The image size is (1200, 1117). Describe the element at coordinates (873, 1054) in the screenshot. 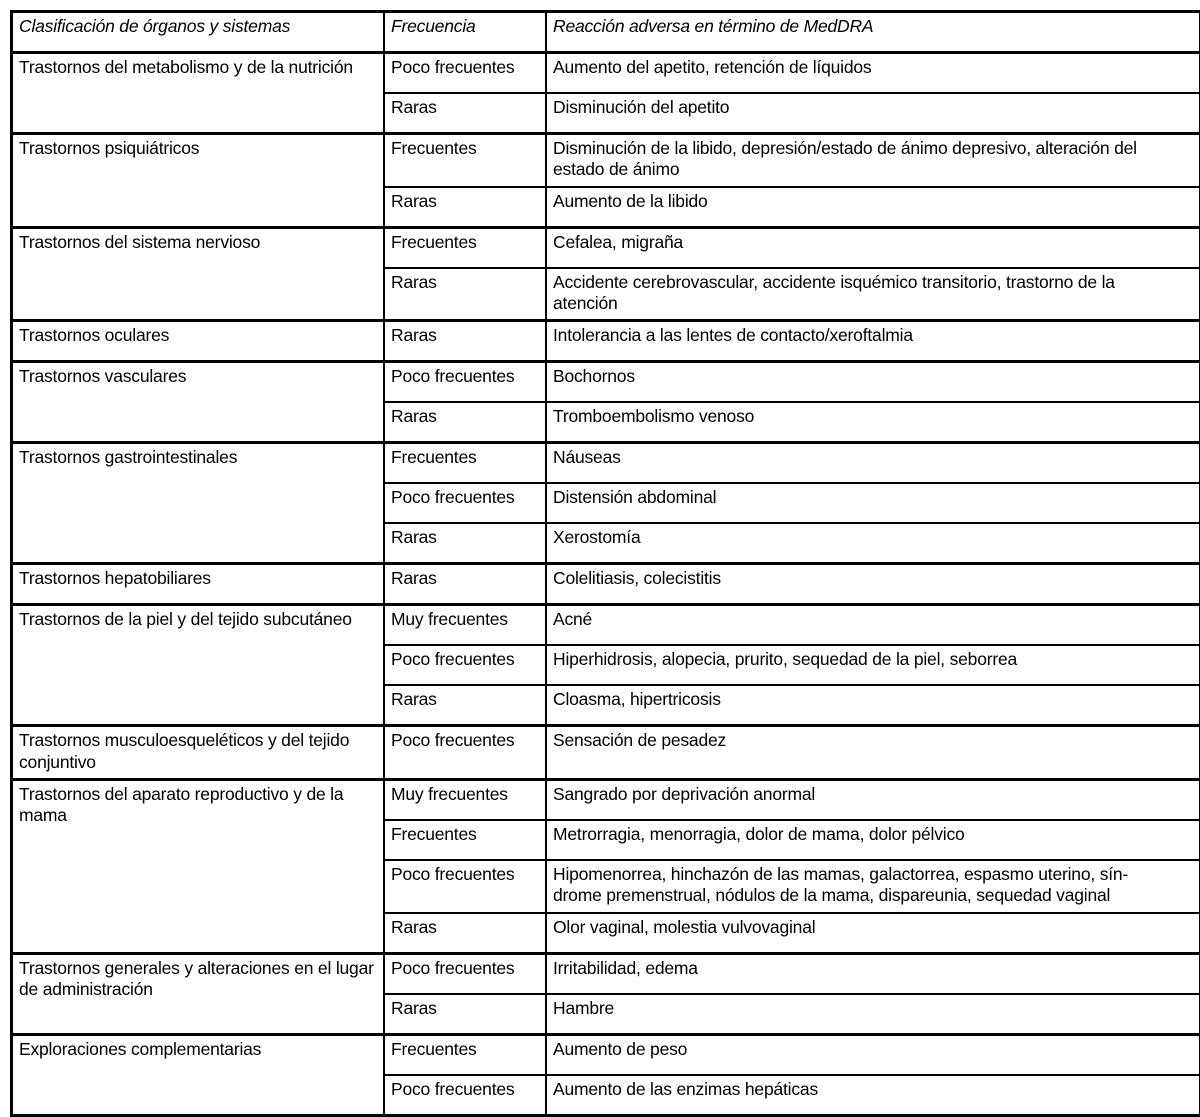

I see `reaction-cell: Aumento de peso` at that location.